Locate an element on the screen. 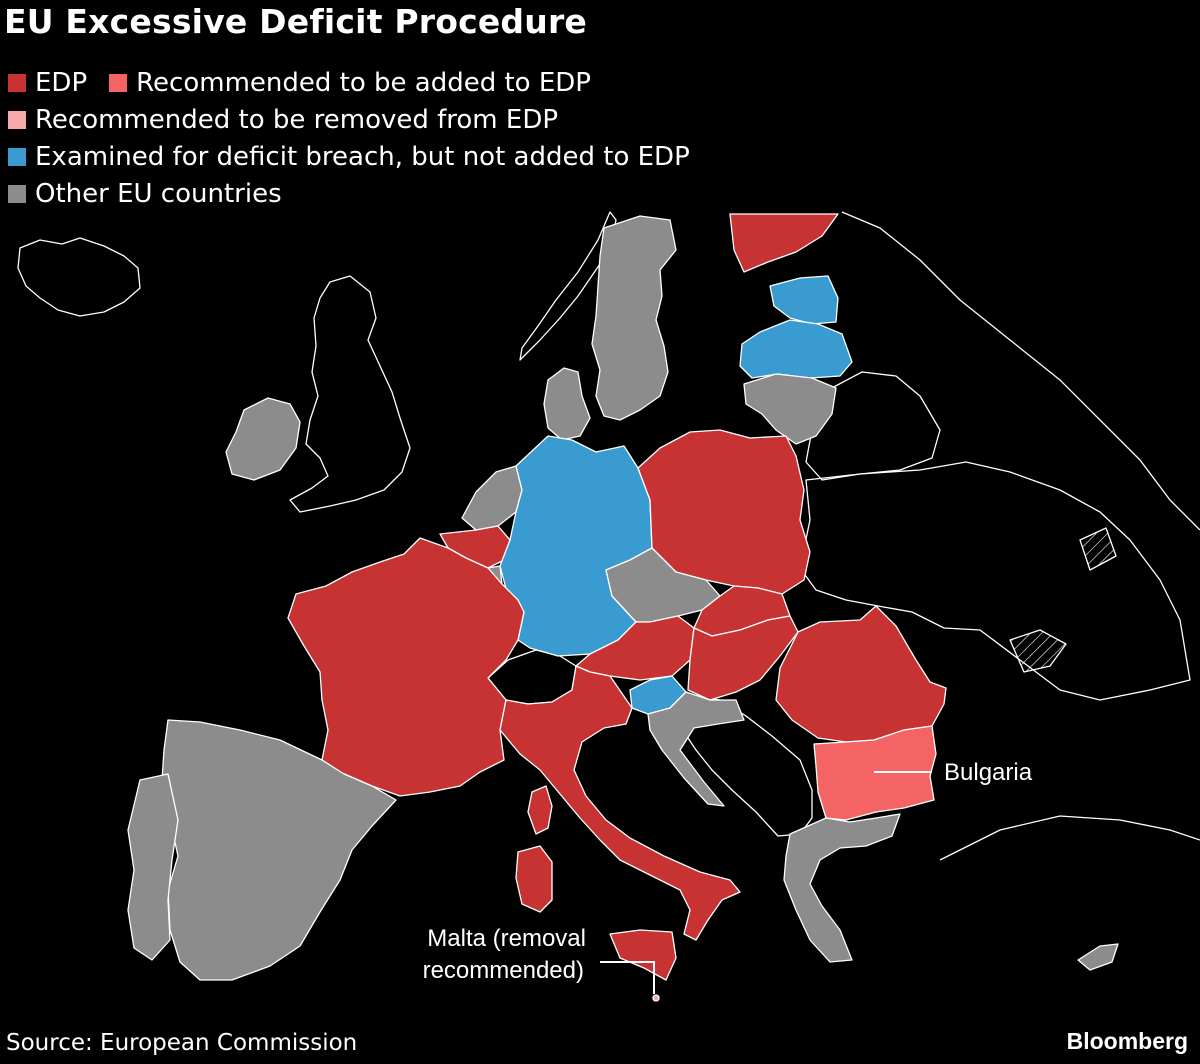 Image resolution: width=1200 pixels, height=1064 pixels. iceland-outline is located at coordinates (79, 277).